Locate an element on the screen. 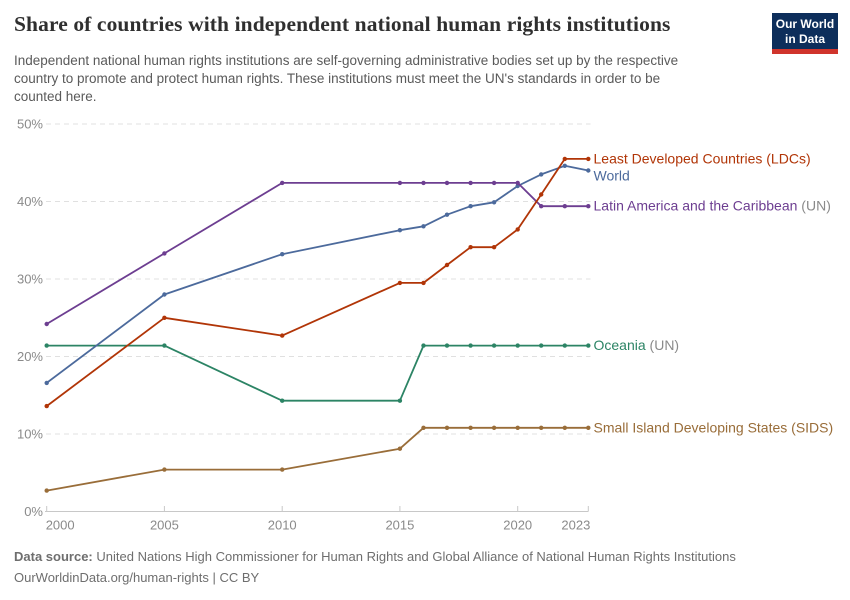 The width and height of the screenshot is (850, 600). y-tick-label: 10% is located at coordinates (30, 434).